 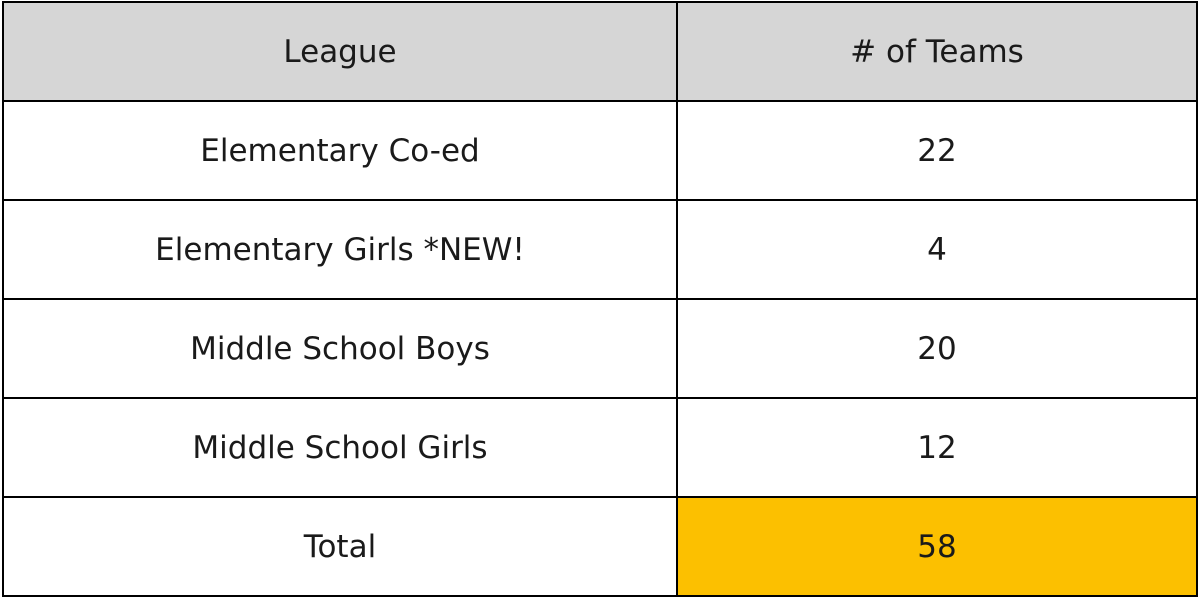 What do you see at coordinates (937, 150) in the screenshot?
I see `team-count-cell: 22` at bounding box center [937, 150].